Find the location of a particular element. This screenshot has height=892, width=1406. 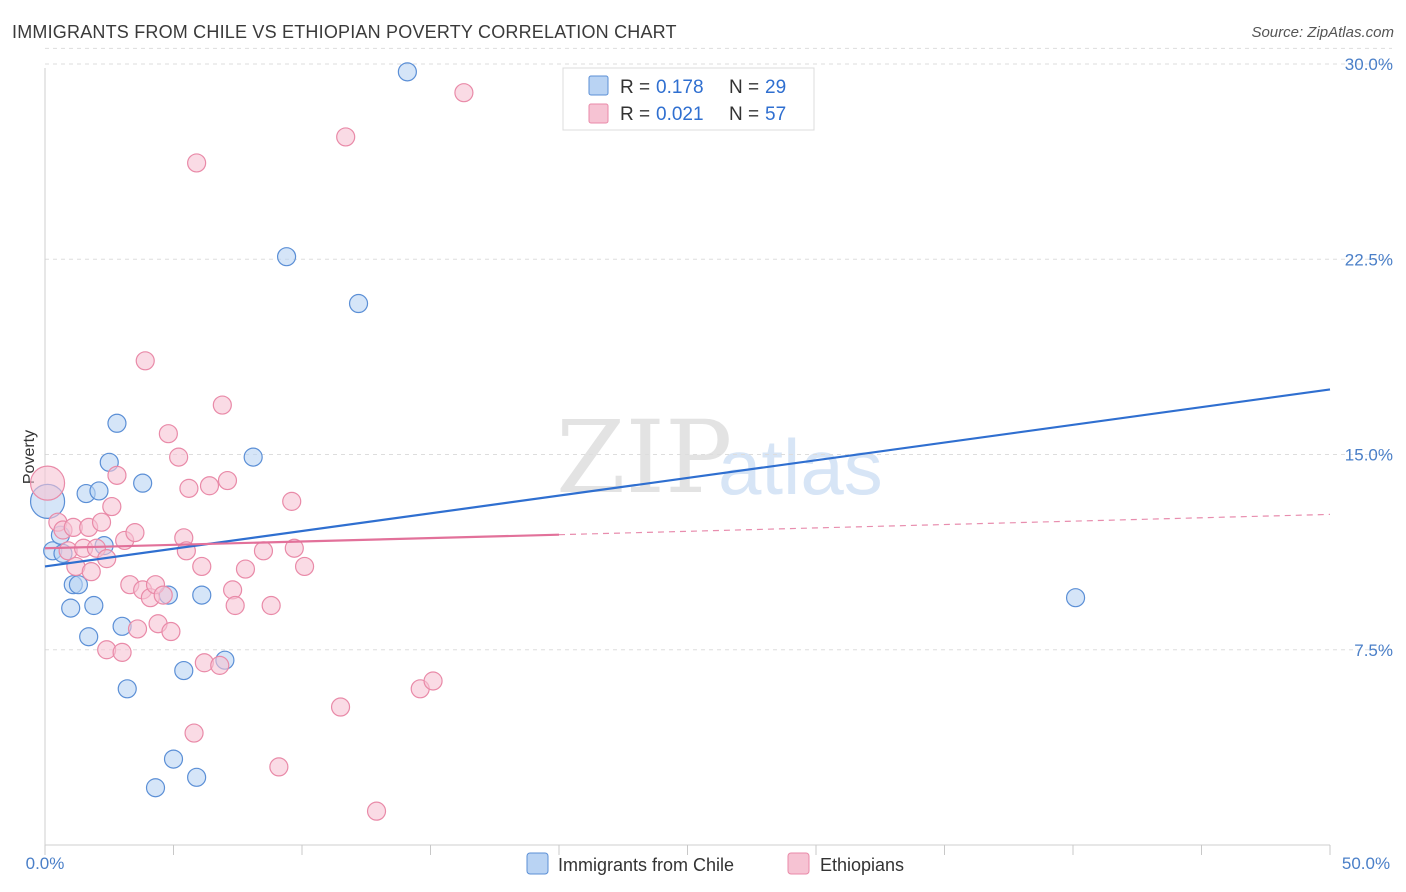

y-axis-tick-labels: 7.5% 15.0% 22.5% 30.0% is located at coordinates (1369, 357).